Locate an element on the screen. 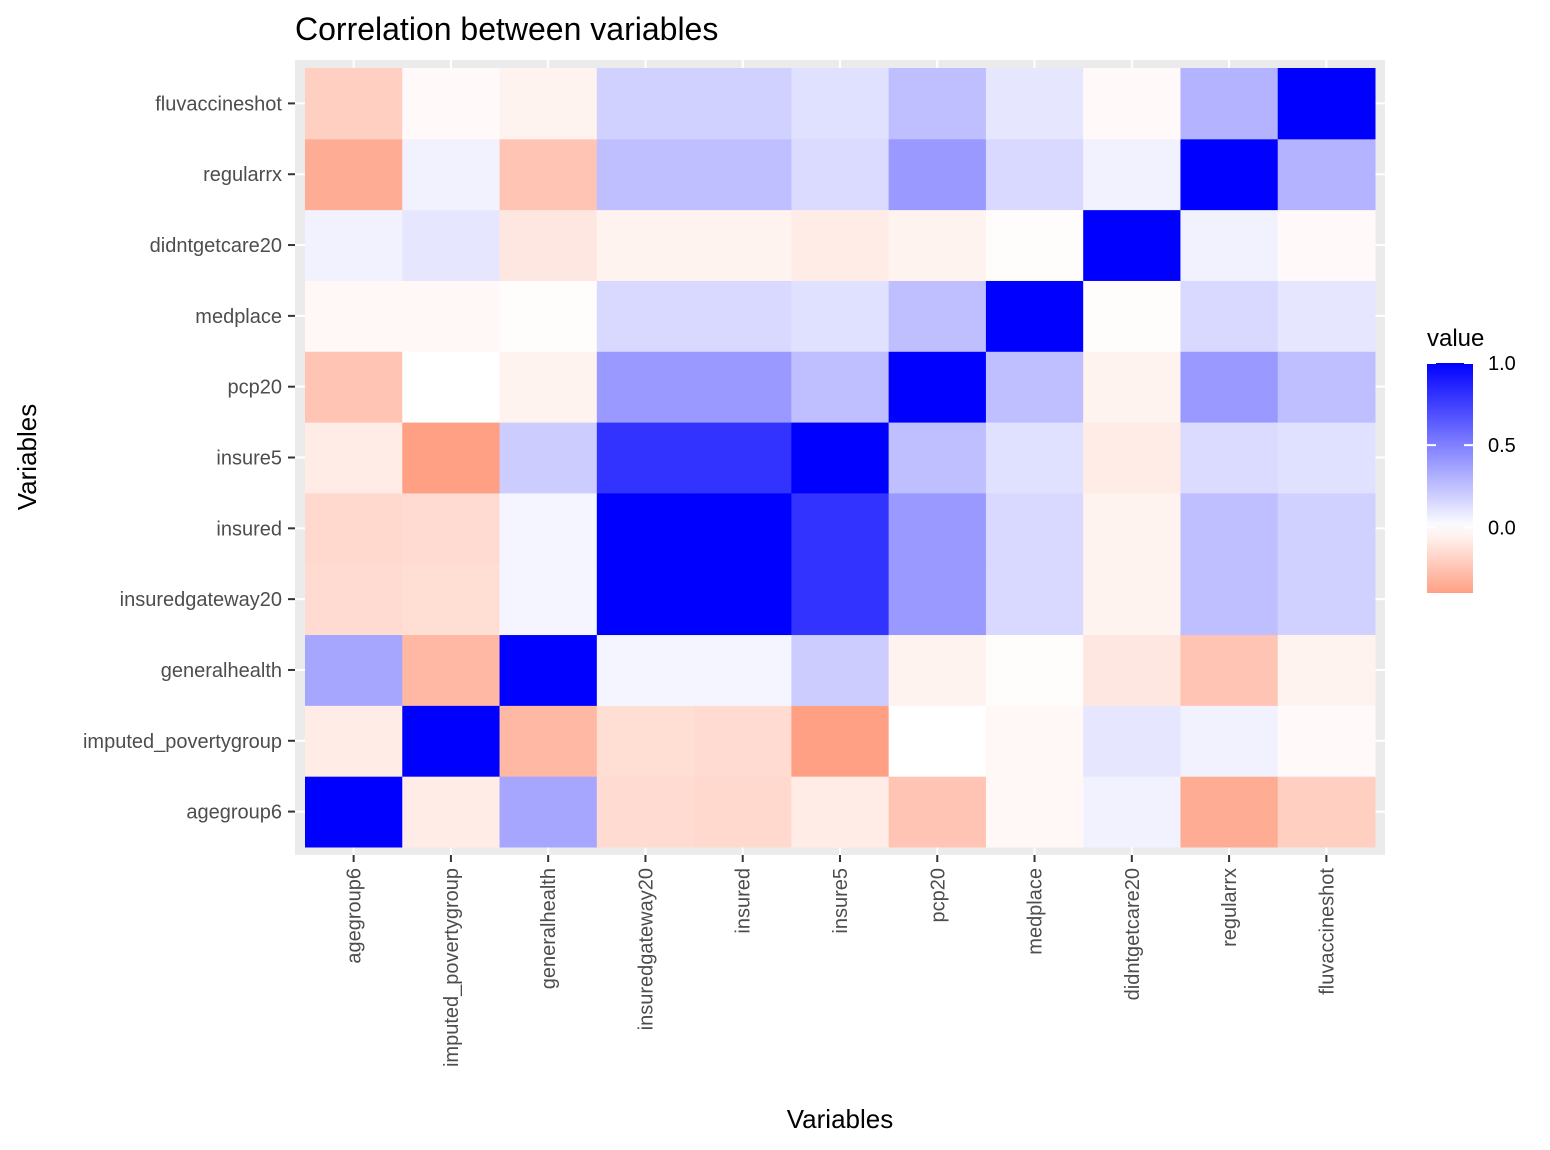 The height and width of the screenshot is (1150, 1550). heatmap-cell-pcp20-insured is located at coordinates (743, 387).